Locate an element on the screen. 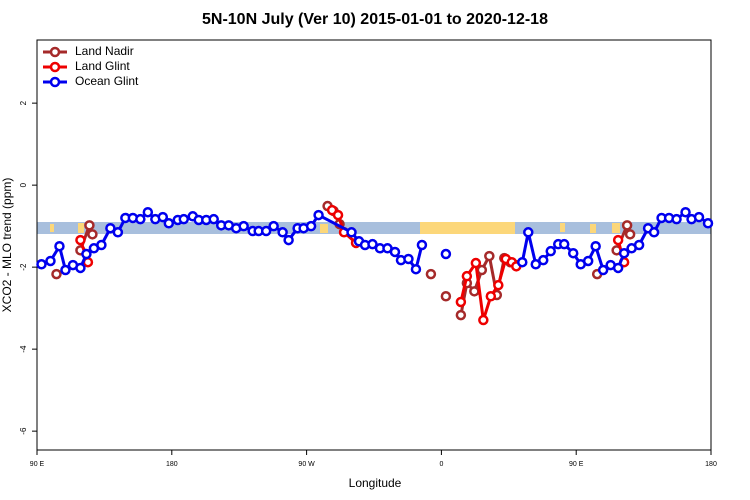 Image resolution: width=750 pixels, height=500 pixels. legend-label: Land Glint is located at coordinates (102, 66).